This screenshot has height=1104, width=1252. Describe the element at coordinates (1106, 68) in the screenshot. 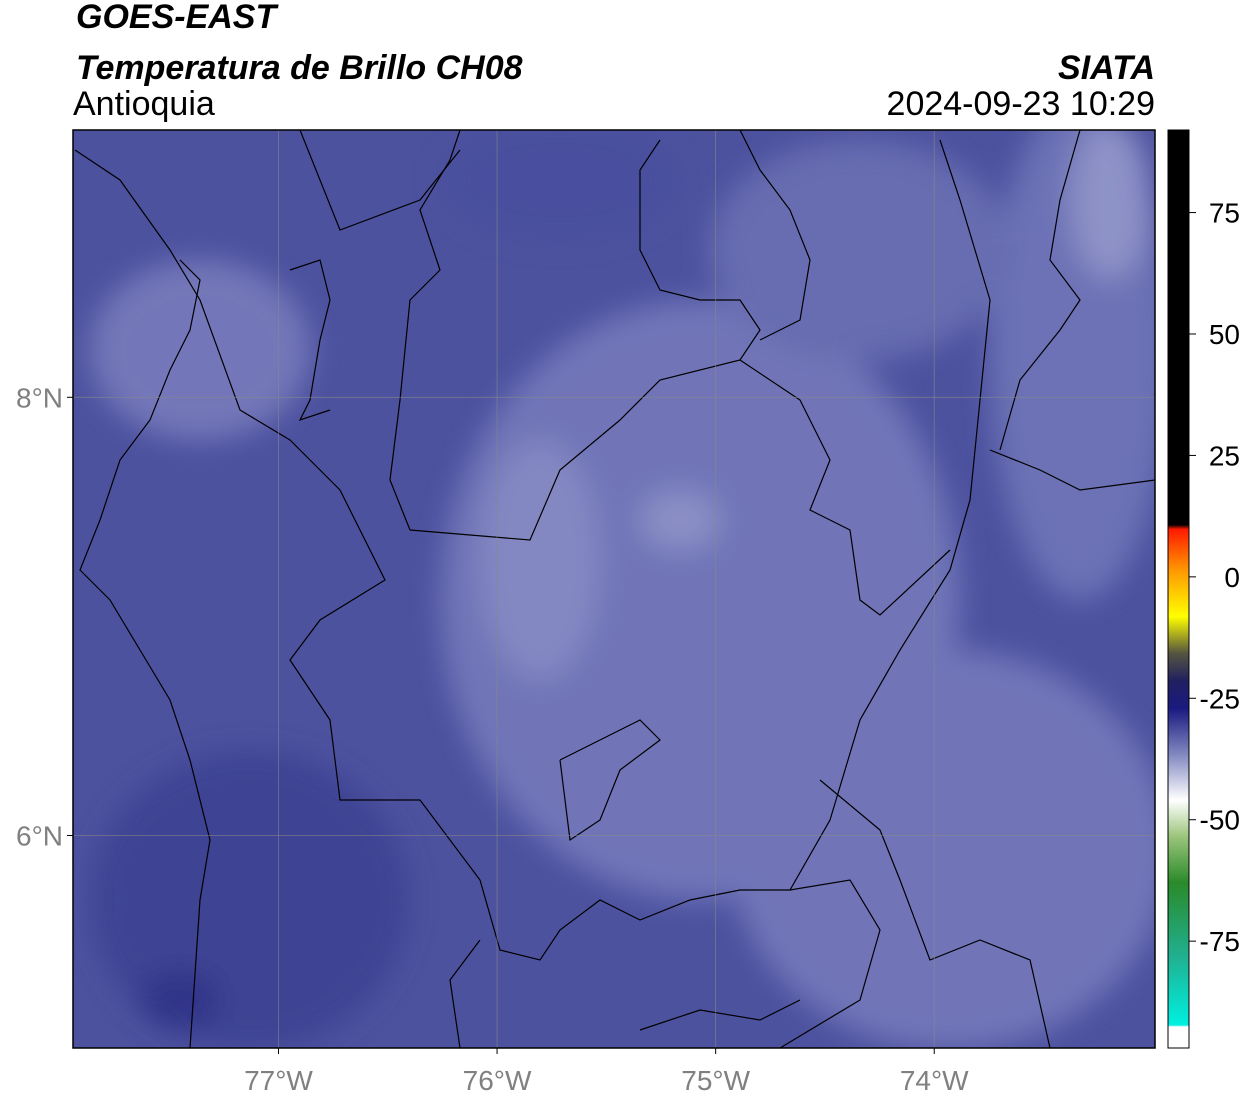

I see `source: SIATA` at that location.